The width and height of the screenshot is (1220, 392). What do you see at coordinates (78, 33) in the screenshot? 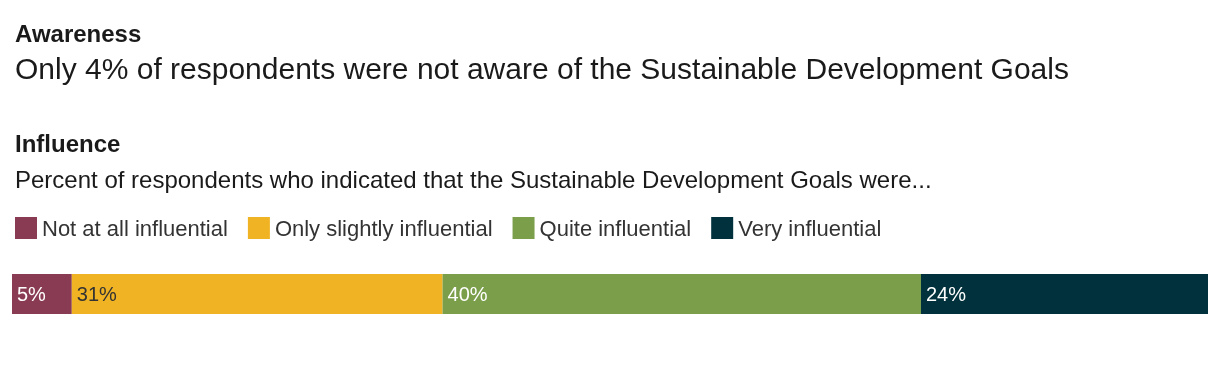
I see `chart-title: Awareness` at bounding box center [78, 33].